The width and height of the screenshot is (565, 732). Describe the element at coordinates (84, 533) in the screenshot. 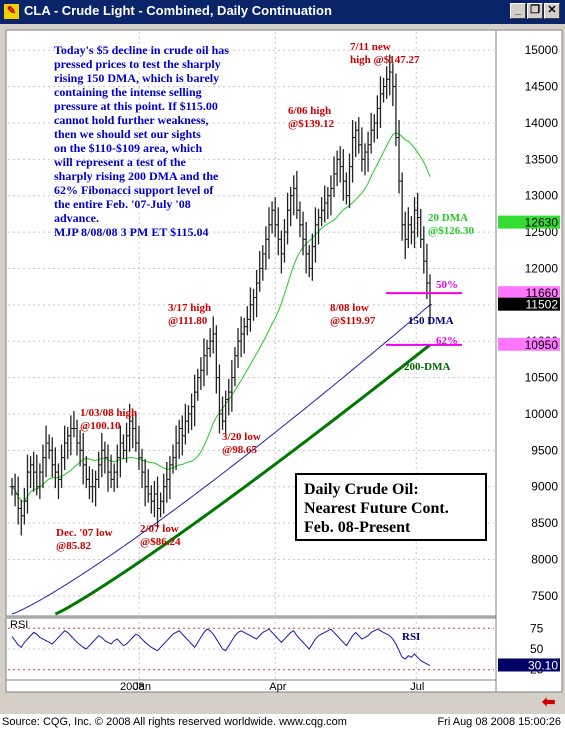

I see `chart-annotation: Dec. '07 low` at that location.